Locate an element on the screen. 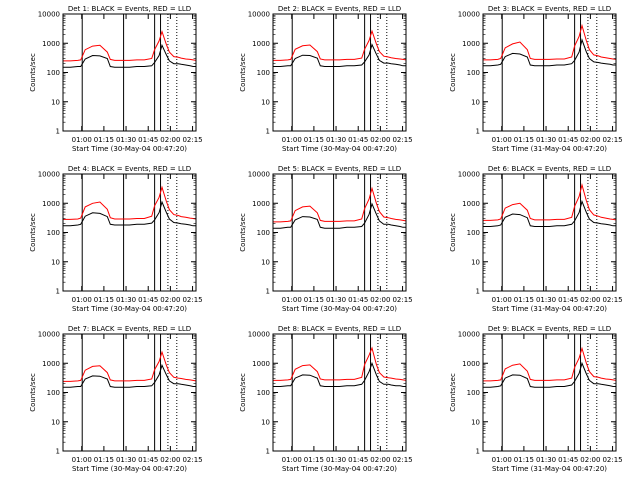 The height and width of the screenshot is (480, 640). chart-title: Det 7: BLACK = Events, RED = LLD is located at coordinates (129, 329).